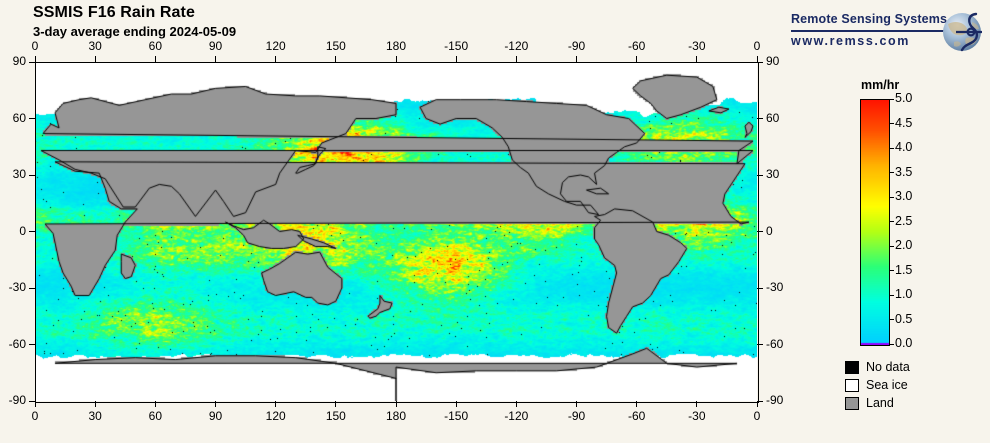 The height and width of the screenshot is (443, 990). I want to click on page-subtitle: 3-day average ending 2024-05-09, so click(135, 31).